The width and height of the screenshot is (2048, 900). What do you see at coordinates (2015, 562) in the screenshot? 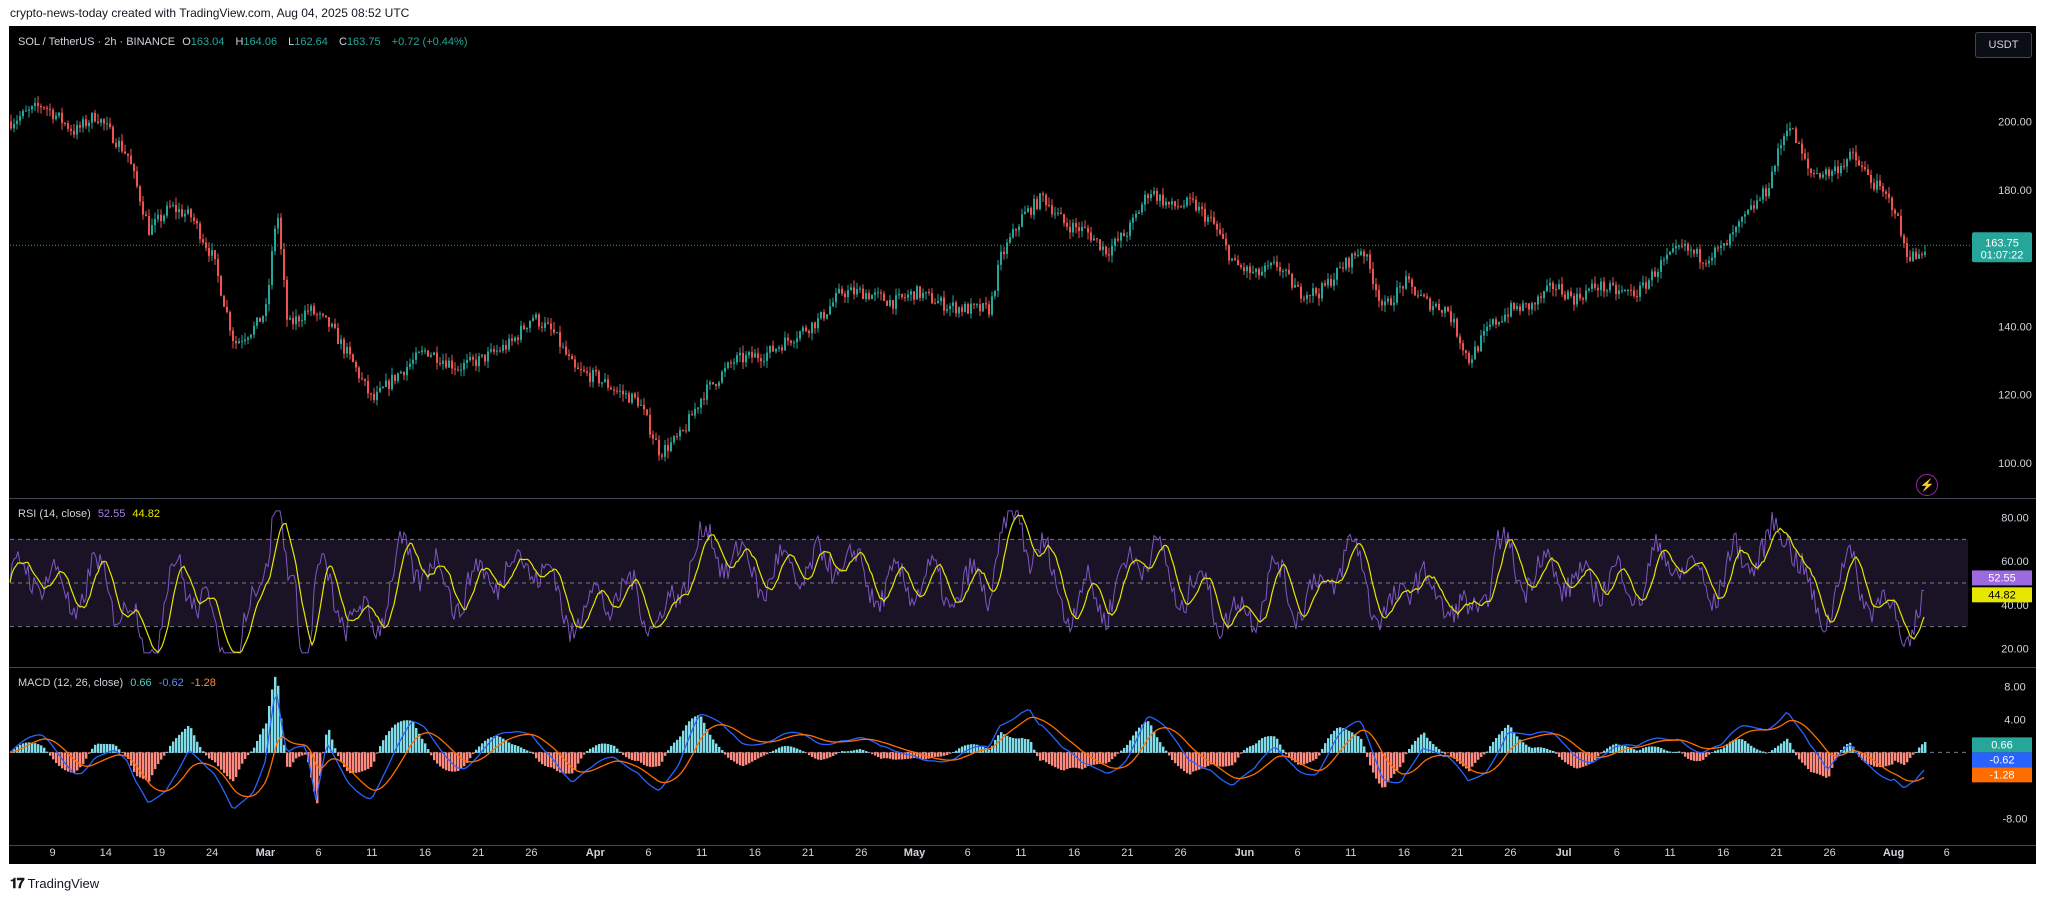
I see `rsi-axis-tick: 60.00` at bounding box center [2015, 562].